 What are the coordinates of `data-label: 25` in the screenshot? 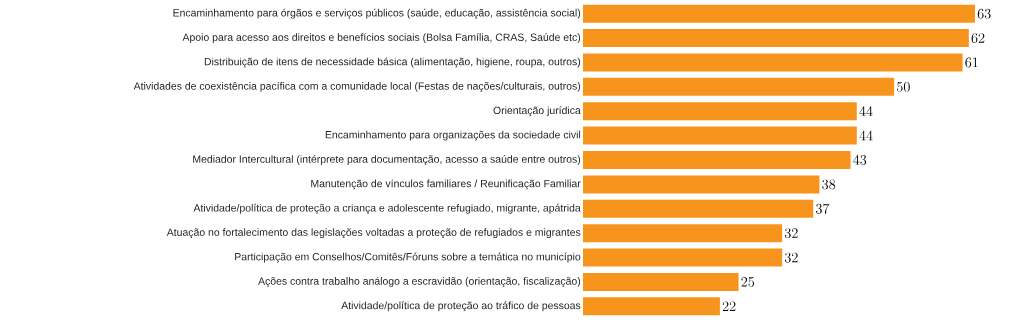 It's located at (748, 282).